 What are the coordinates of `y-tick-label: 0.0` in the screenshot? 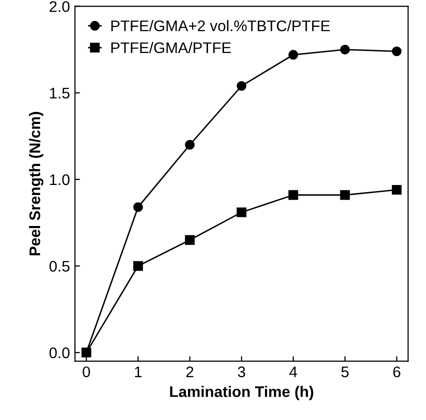 It's located at (59, 352).